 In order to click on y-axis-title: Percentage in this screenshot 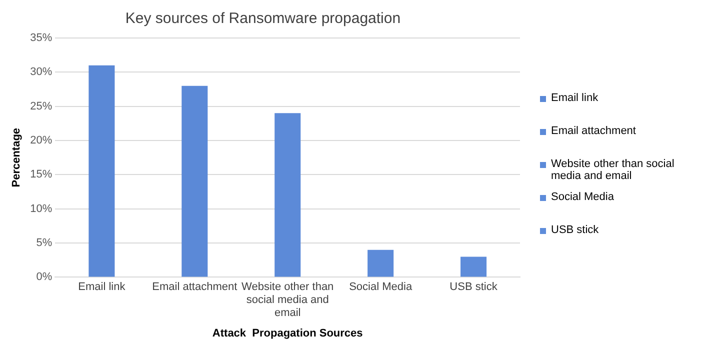, I will do `click(16, 158)`.